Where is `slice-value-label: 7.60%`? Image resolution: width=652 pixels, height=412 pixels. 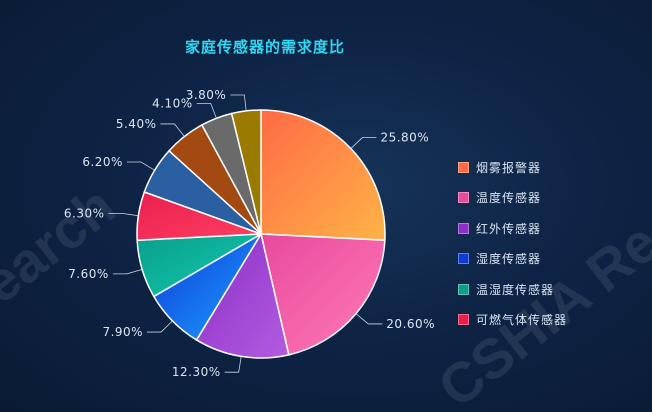
slice-value-label: 7.60% is located at coordinates (88, 274).